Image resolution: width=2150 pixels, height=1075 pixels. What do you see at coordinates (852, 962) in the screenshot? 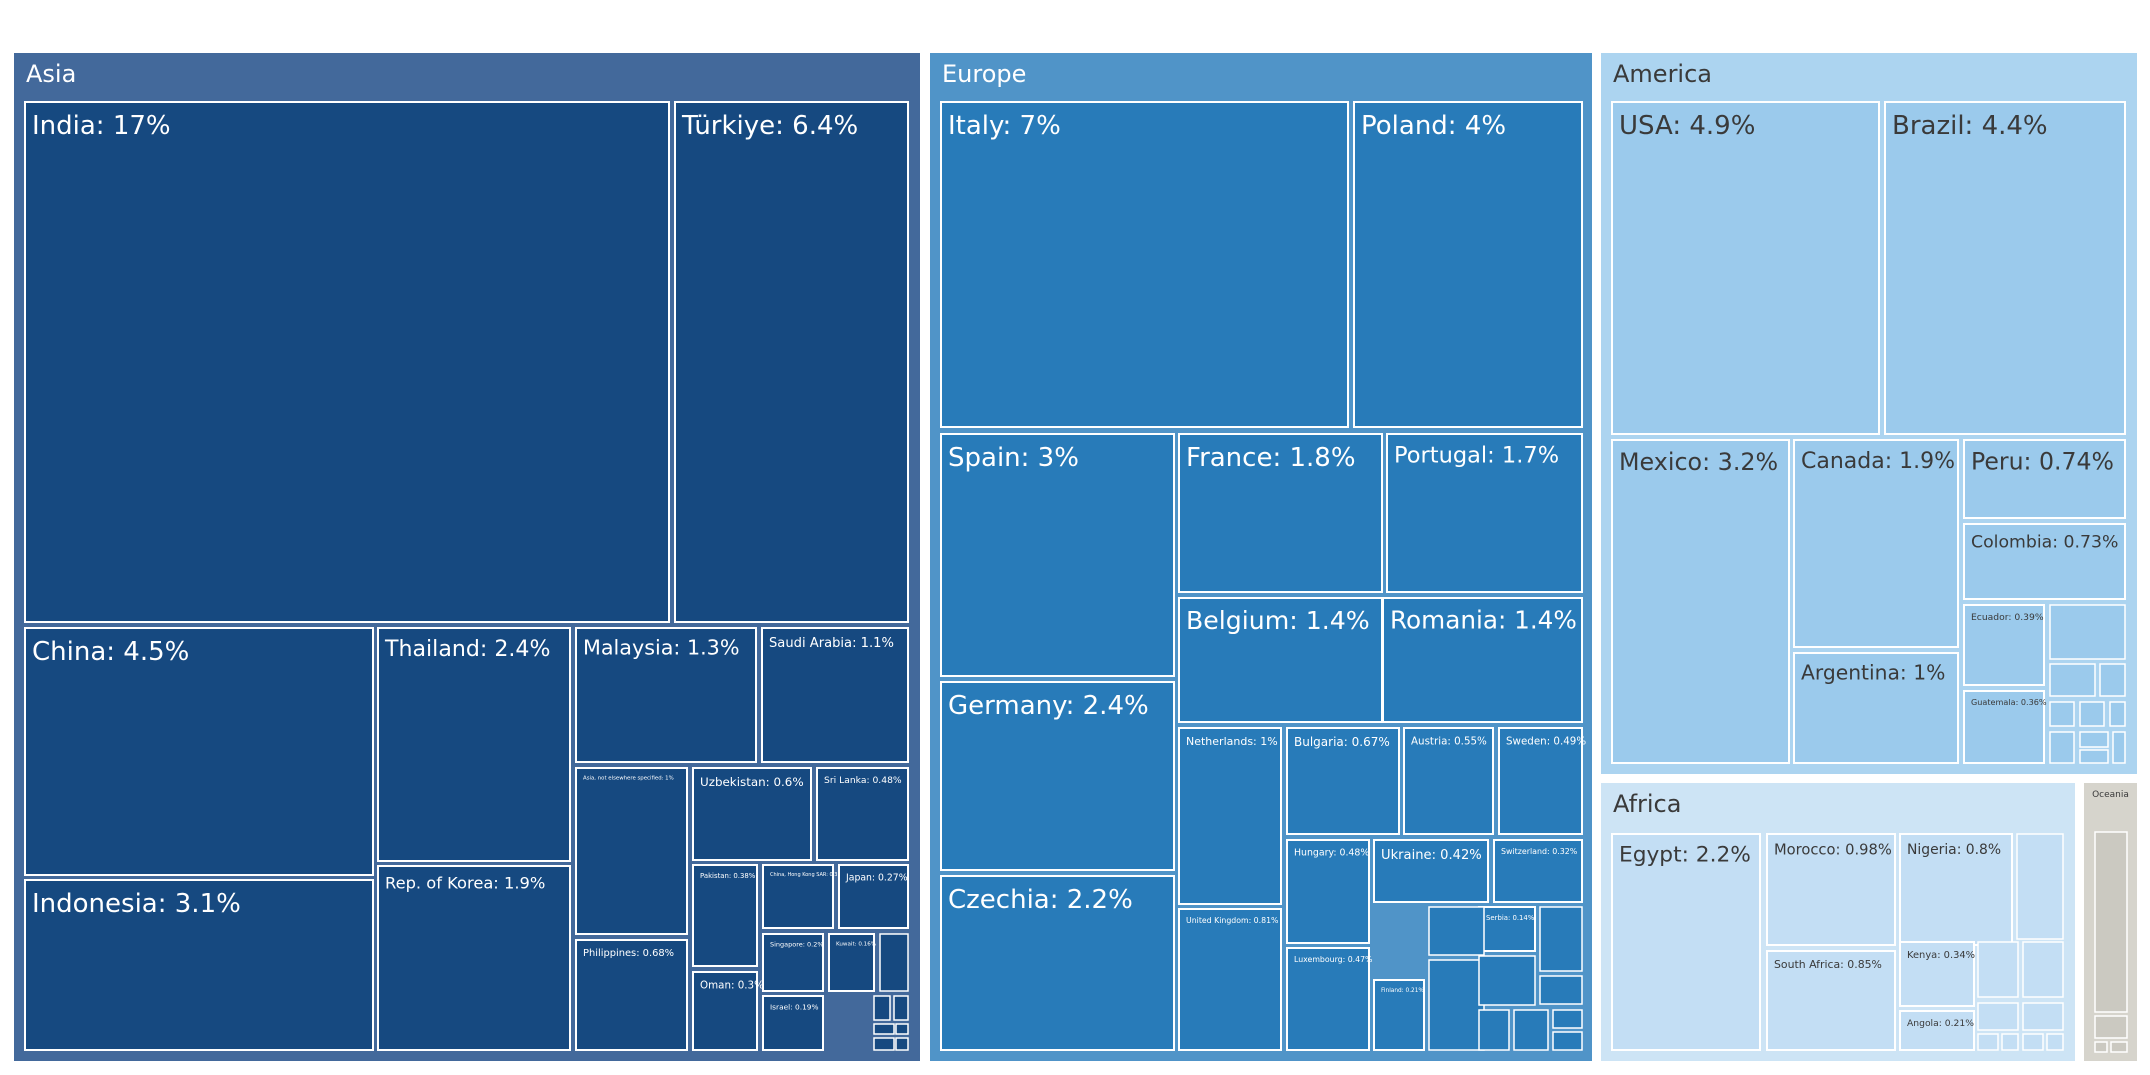
I see `tile-kuwait: Kuwait: 0.16%` at bounding box center [852, 962].